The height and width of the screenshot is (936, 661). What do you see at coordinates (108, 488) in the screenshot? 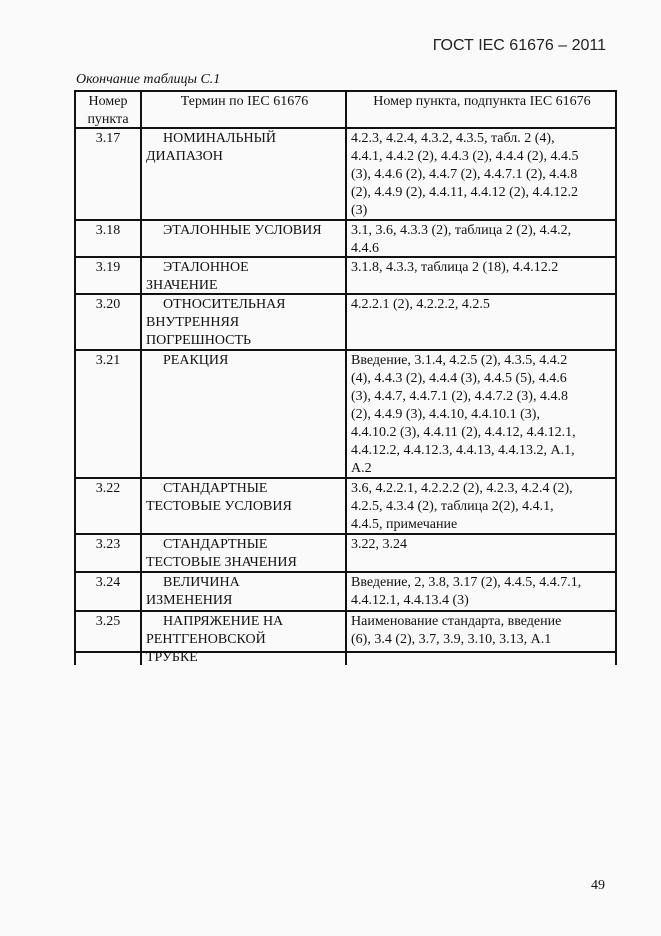
I see `row-number: 3.22` at bounding box center [108, 488].